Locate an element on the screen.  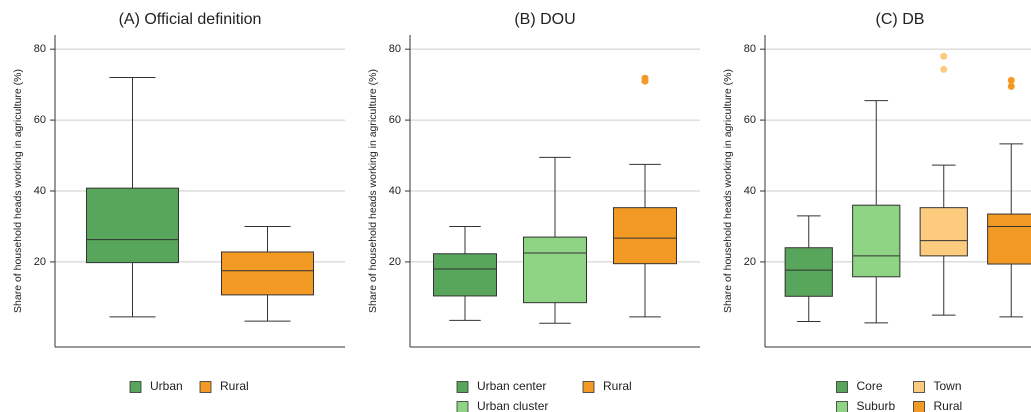
legend-label: Town is located at coordinates (948, 386).